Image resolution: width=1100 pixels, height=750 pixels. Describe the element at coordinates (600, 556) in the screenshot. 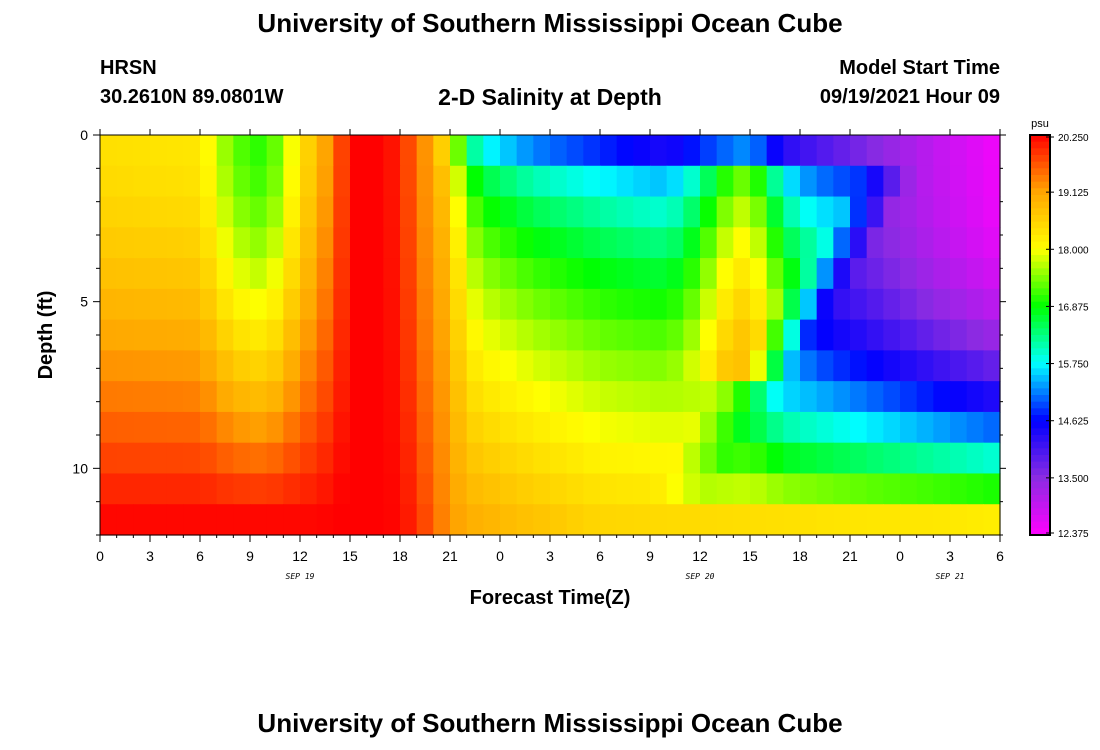

I see `x-tick-label: 6` at that location.